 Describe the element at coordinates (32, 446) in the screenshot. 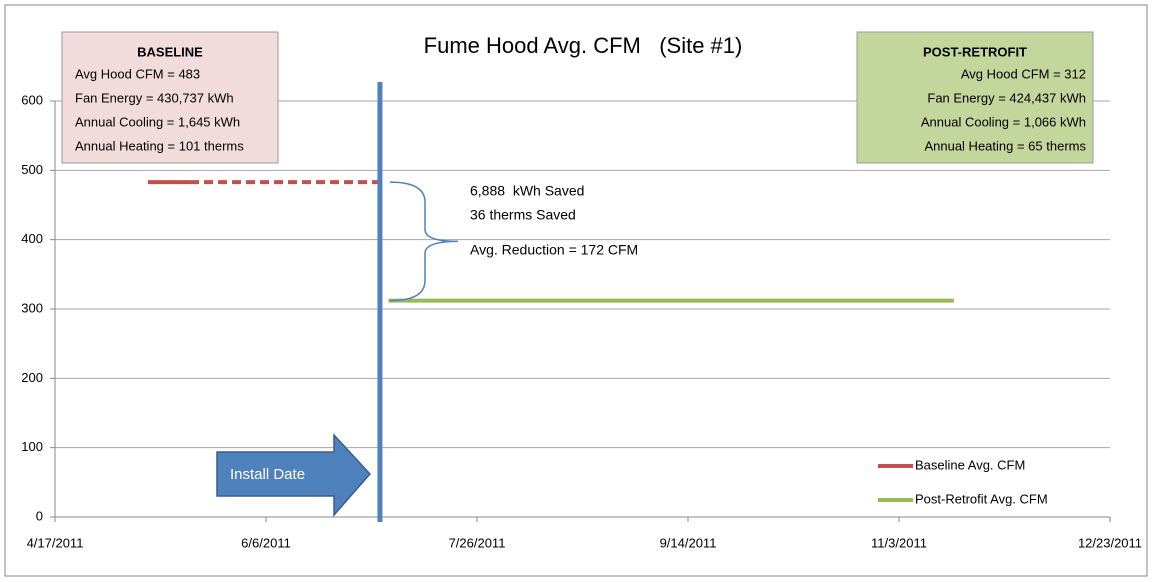

I see `y-tick-label: 100` at that location.